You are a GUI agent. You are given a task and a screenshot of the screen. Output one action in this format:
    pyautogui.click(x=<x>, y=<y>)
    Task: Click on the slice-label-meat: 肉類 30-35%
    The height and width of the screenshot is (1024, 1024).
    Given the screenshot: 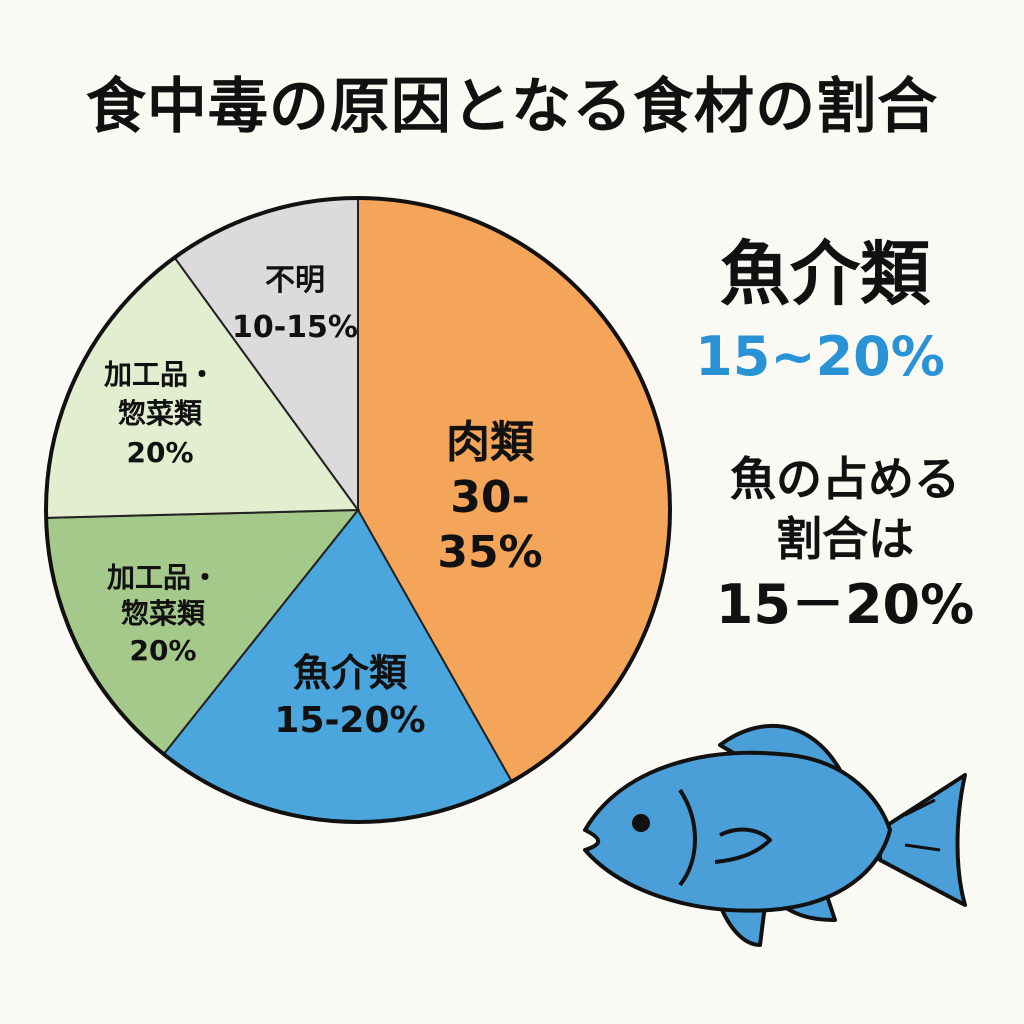 What is the action you would take?
    pyautogui.click(x=490, y=497)
    